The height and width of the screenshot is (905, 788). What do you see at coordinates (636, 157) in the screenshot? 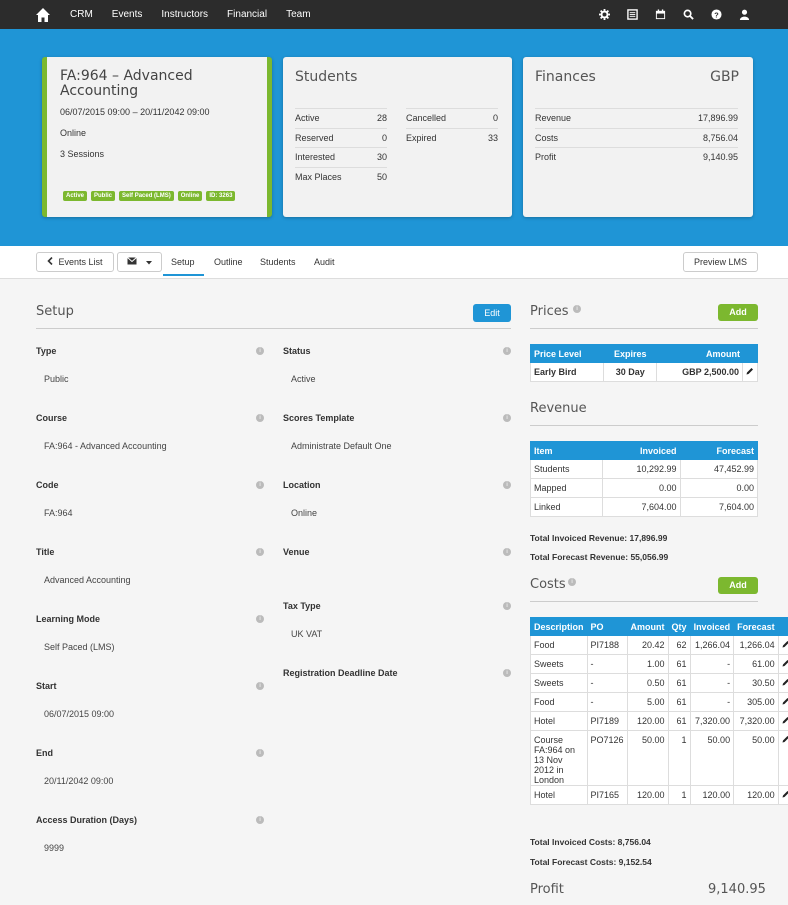
I see `finance-row: Profit 9,140.95` at bounding box center [636, 157].